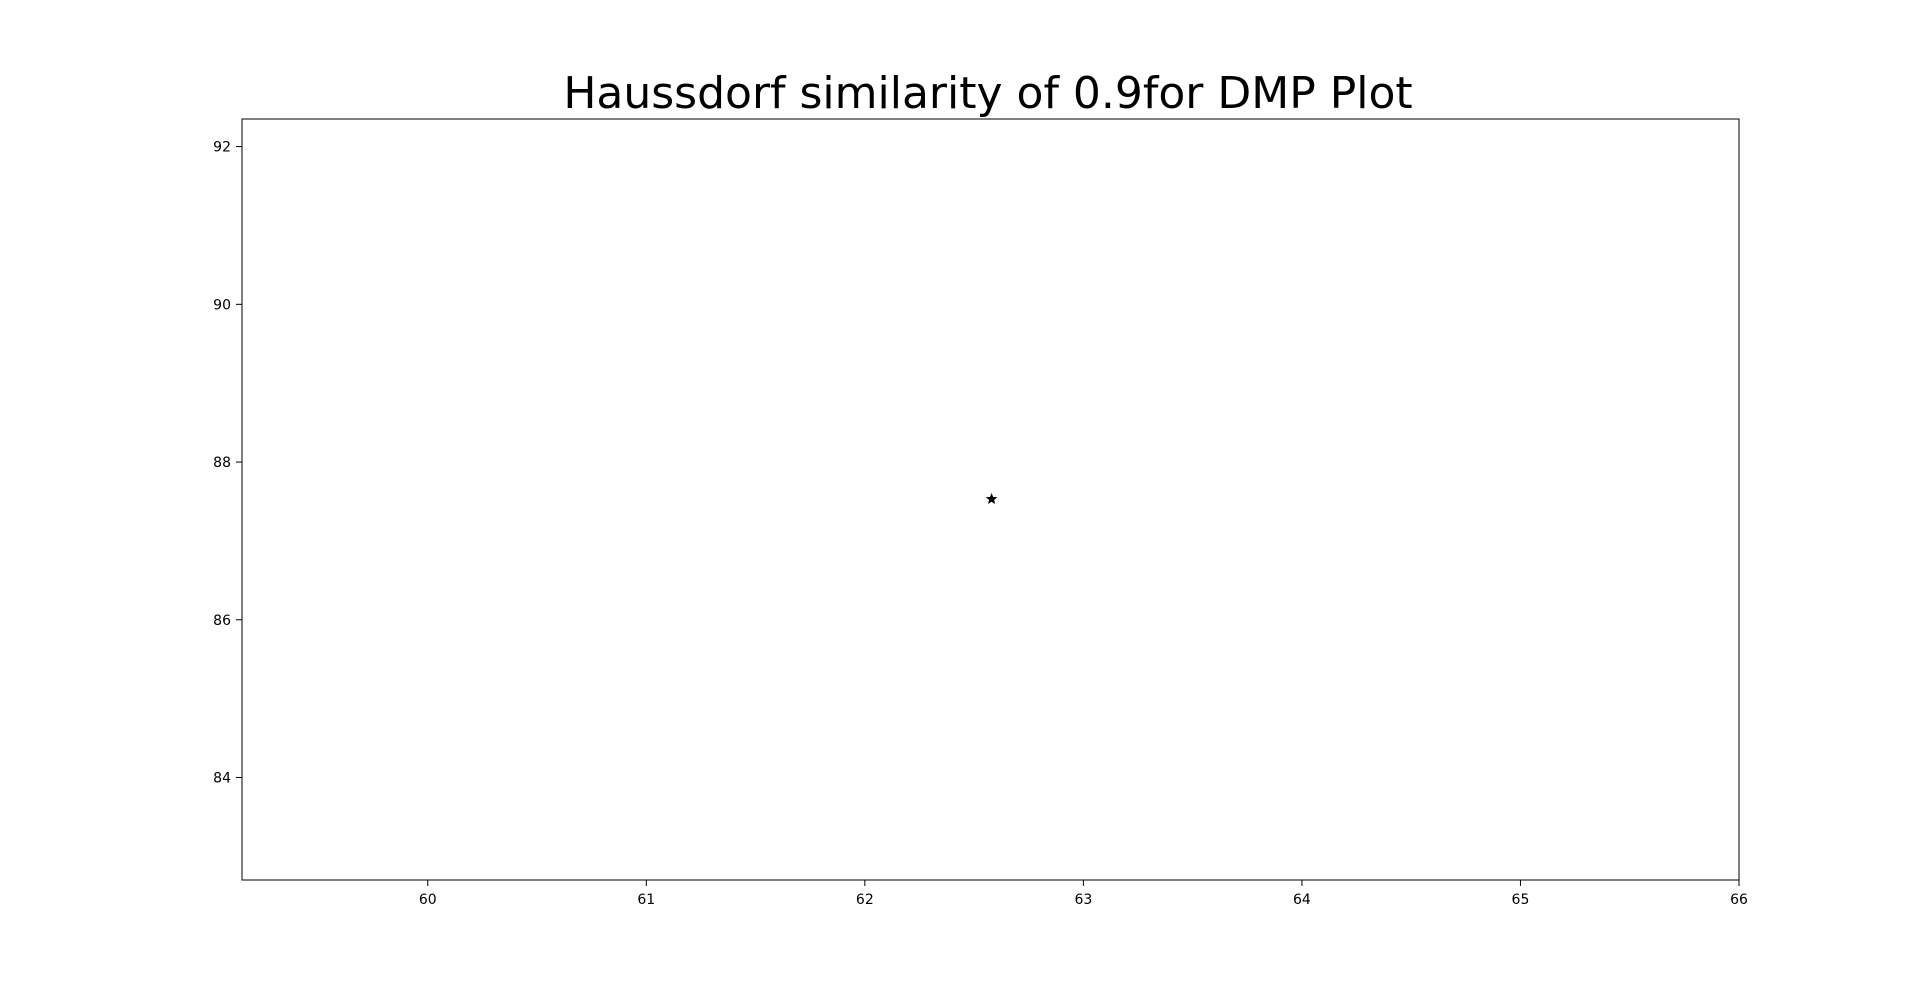 The height and width of the screenshot is (983, 1920). Describe the element at coordinates (222, 778) in the screenshot. I see `y-tick-label: 84` at that location.